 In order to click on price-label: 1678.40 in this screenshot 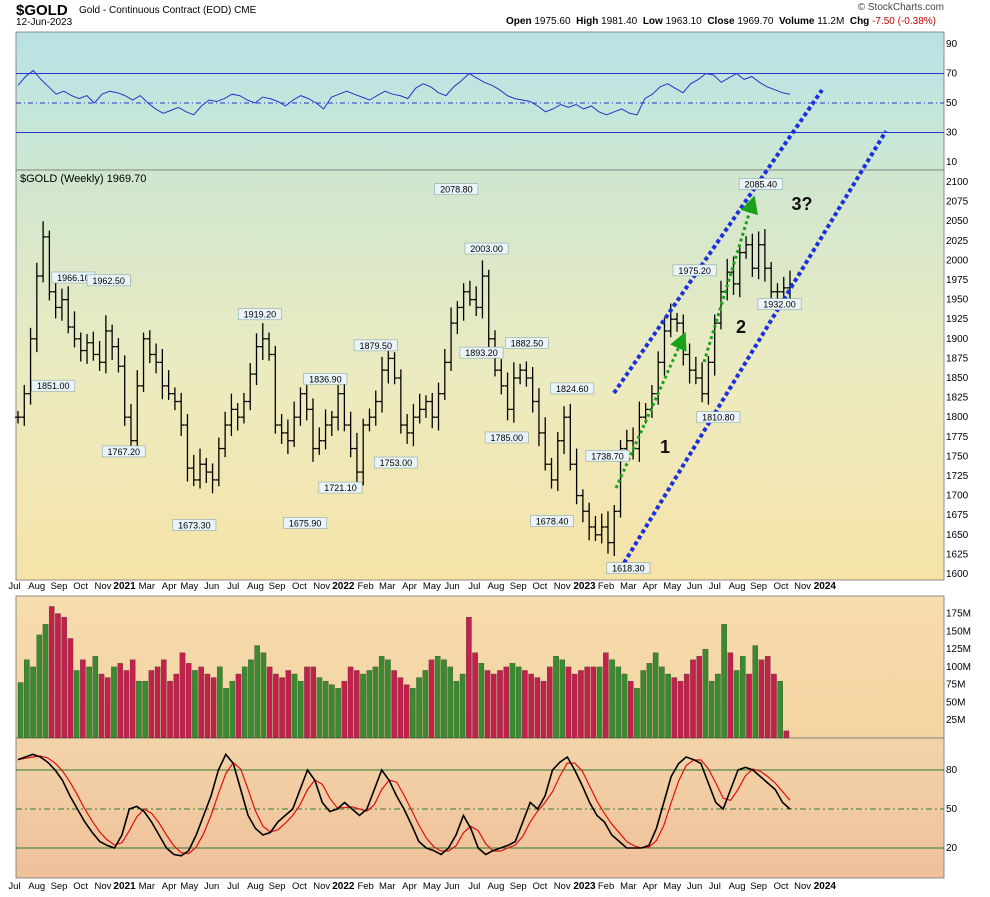, I will do `click(552, 521)`.